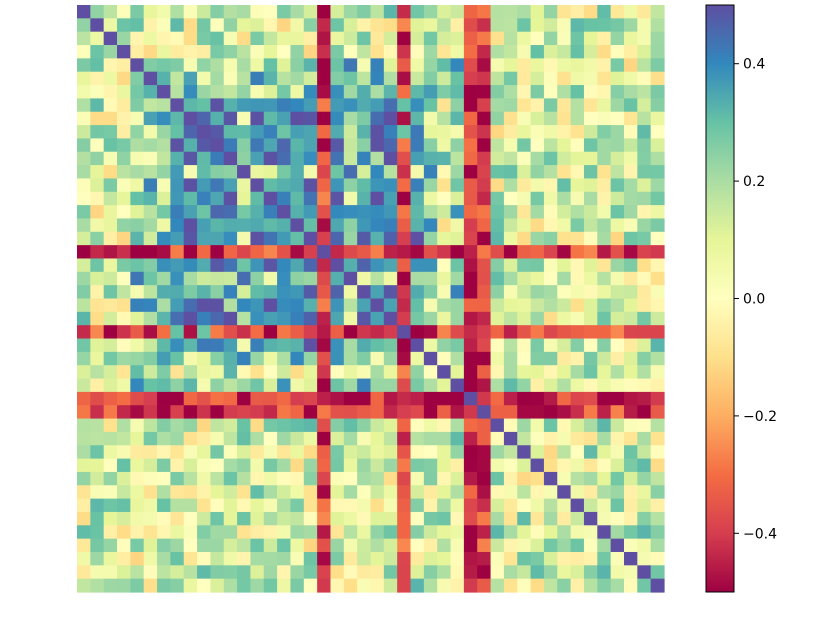 The image size is (830, 627). What do you see at coordinates (760, 534) in the screenshot?
I see `colorbar-tick-label: −0.4` at bounding box center [760, 534].